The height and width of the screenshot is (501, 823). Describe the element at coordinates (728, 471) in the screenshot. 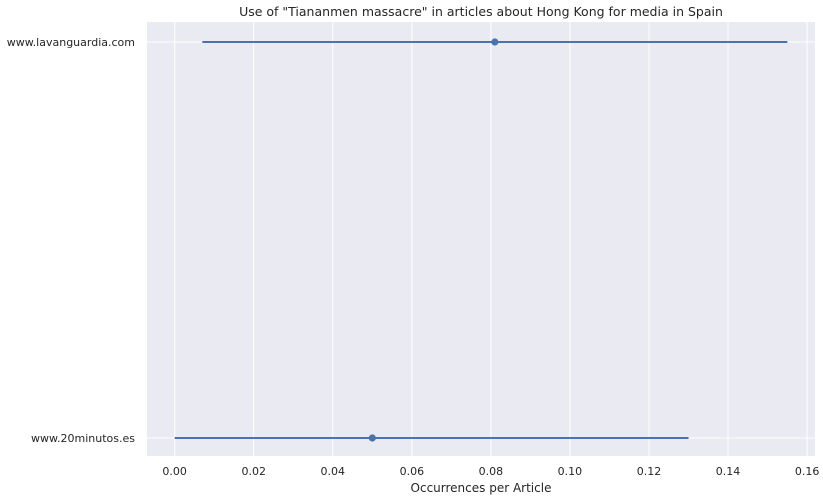

I see `x-tick-label: 0.14` at that location.